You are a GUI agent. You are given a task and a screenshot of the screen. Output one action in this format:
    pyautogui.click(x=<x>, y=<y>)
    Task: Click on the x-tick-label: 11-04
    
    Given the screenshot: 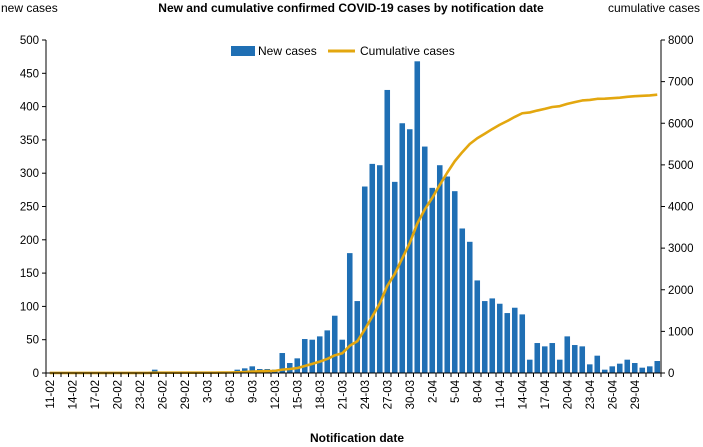 What is the action you would take?
    pyautogui.click(x=501, y=393)
    